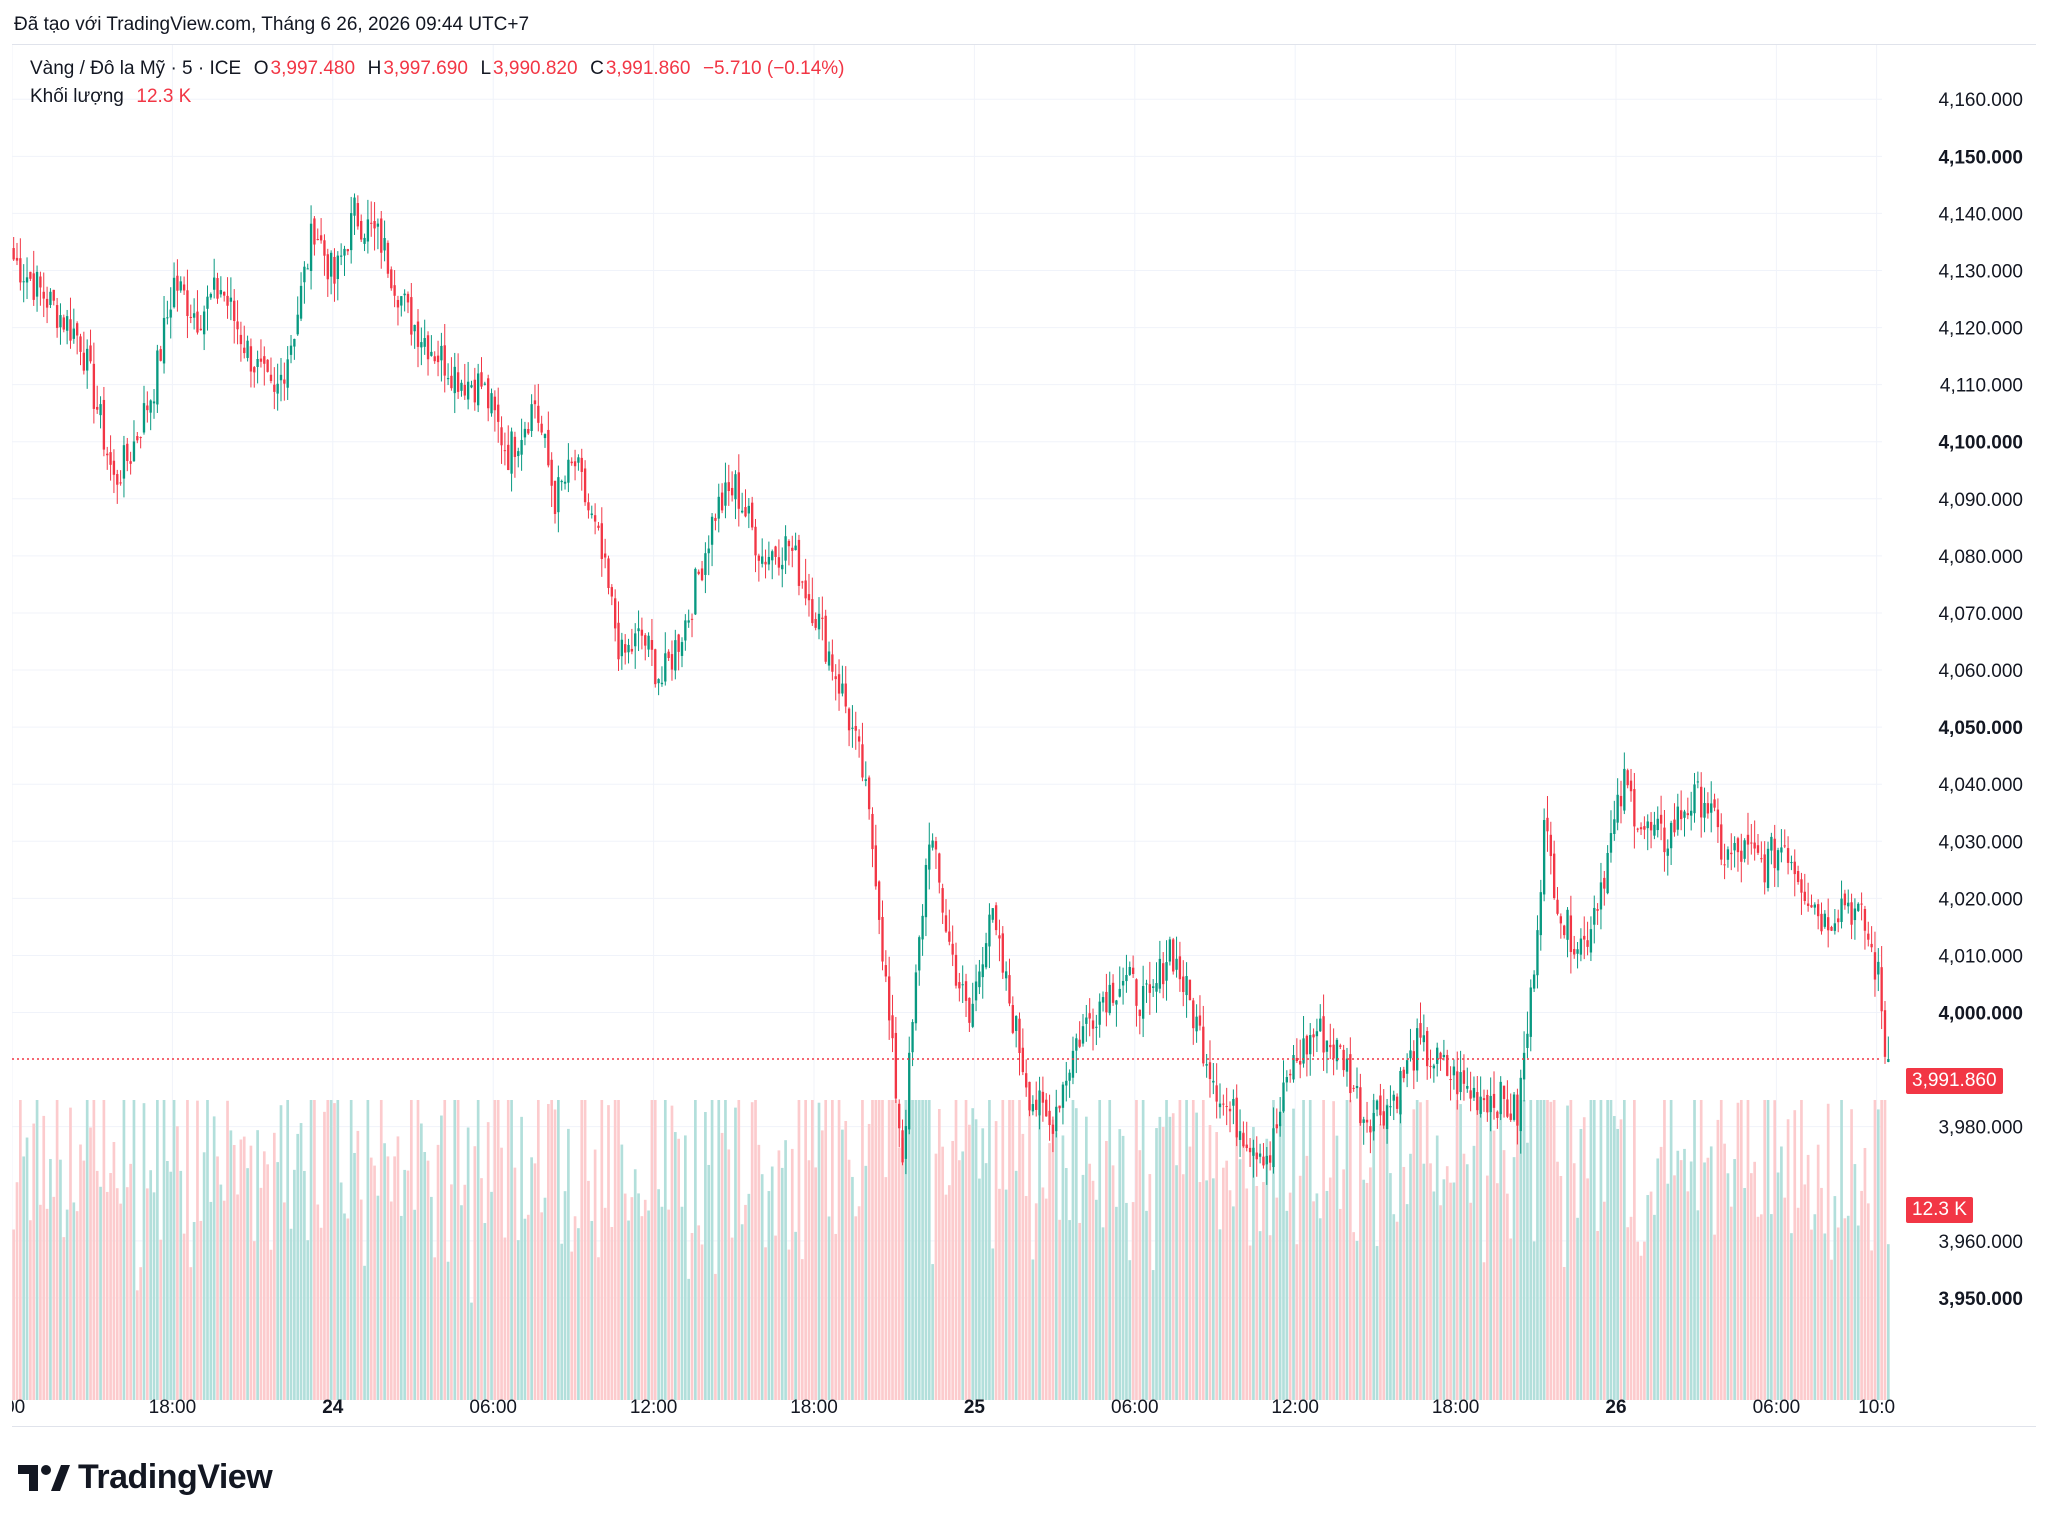  Describe the element at coordinates (136, 68) in the screenshot. I see `symbol-label: Vàng / Đô la Mỹ · 5 · ICE` at that location.